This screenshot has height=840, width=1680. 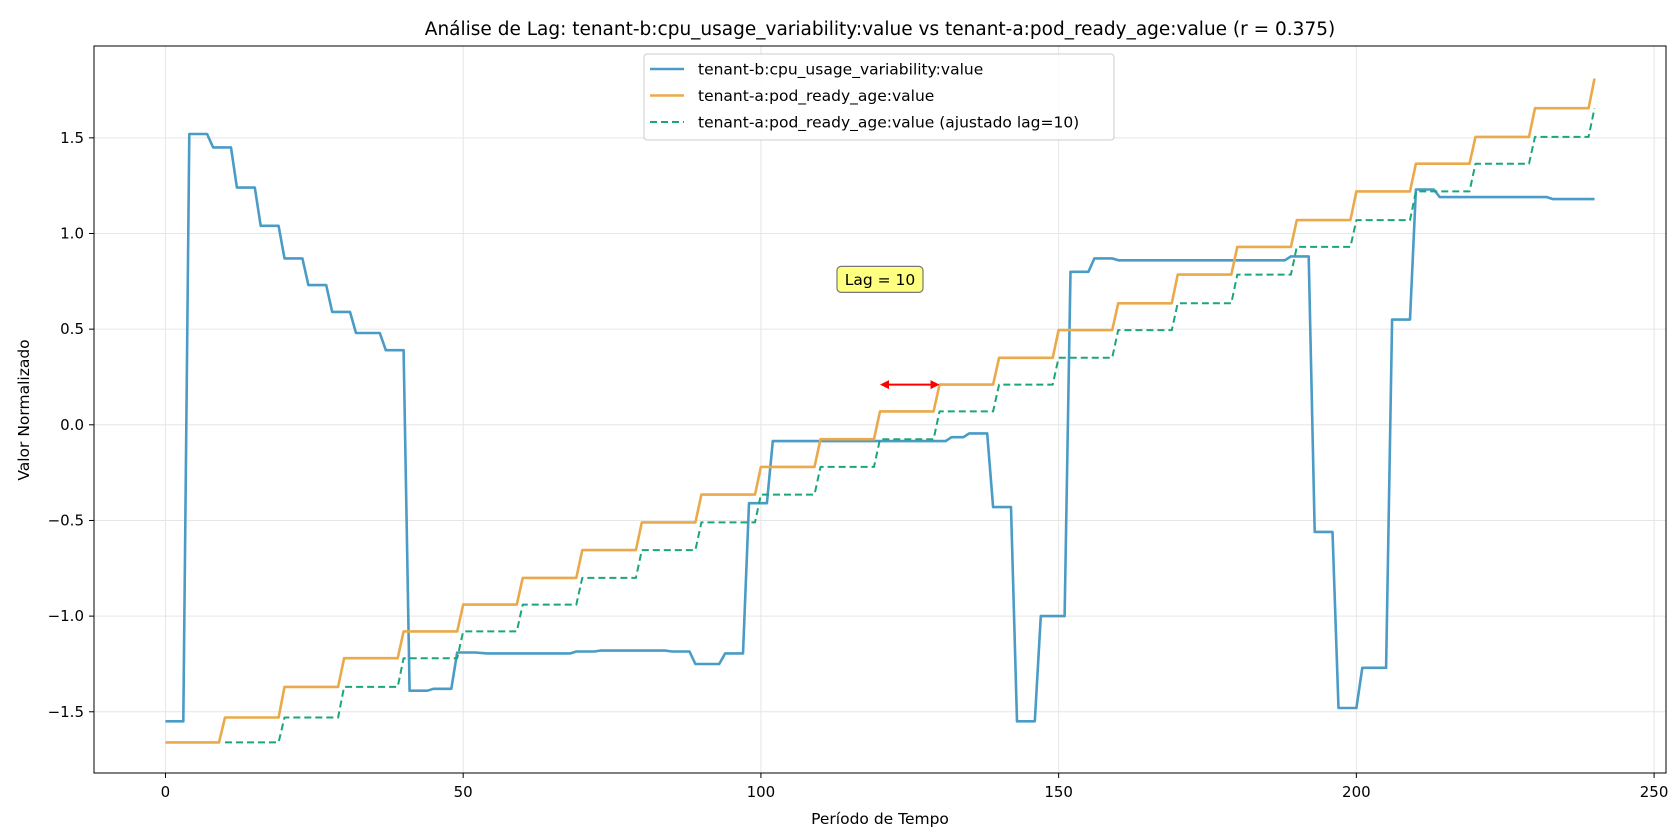 What do you see at coordinates (888, 327) in the screenshot?
I see `annotation-layer: Lag = 10` at bounding box center [888, 327].